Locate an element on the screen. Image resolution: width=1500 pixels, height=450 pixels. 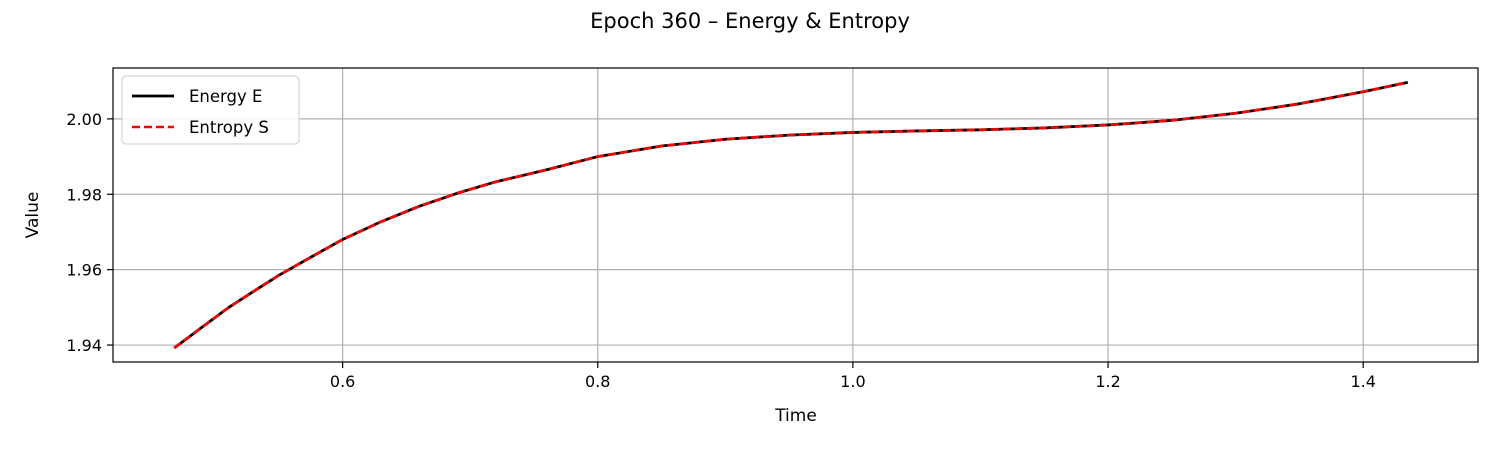
x-tick-label: 1.4 is located at coordinates (1362, 381).